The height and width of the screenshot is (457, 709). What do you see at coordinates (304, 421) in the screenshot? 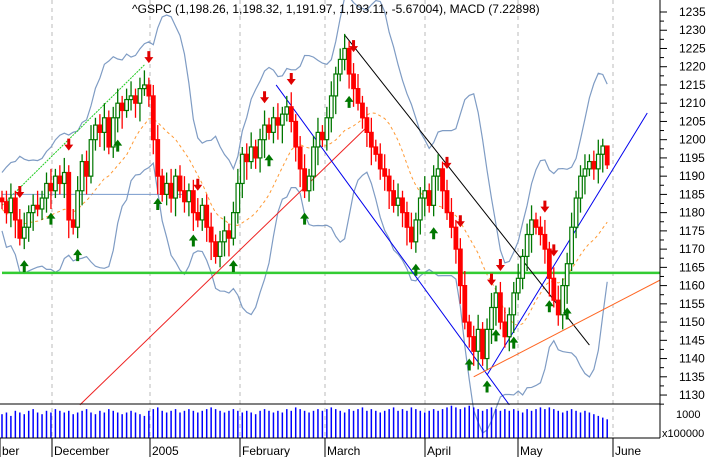
I see `volume-bars` at bounding box center [304, 421].